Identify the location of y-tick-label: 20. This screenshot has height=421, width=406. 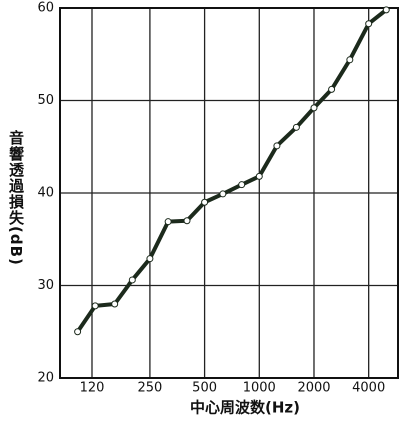
(45, 378).